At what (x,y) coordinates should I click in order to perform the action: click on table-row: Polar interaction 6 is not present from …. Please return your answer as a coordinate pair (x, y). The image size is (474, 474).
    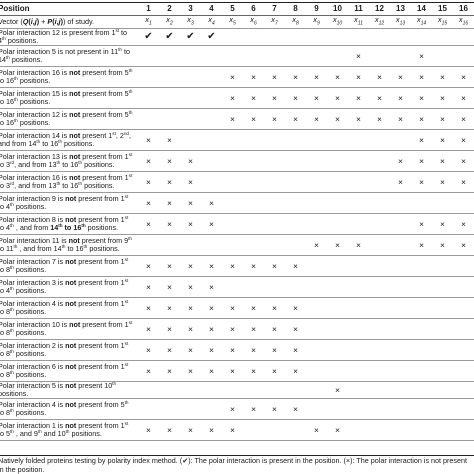
    Looking at the image, I should click on (237, 371).